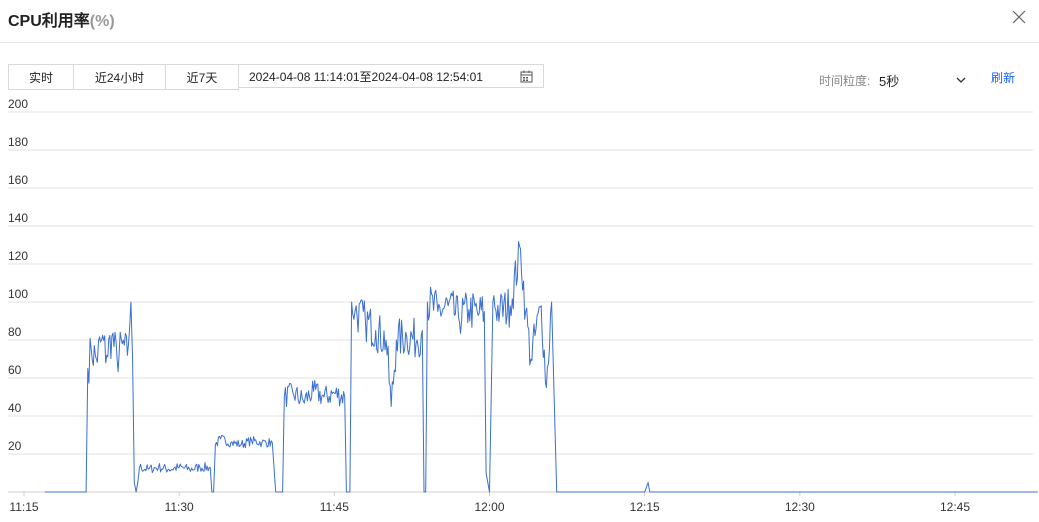 This screenshot has width=1039, height=522. I want to click on granularity-select: 5秒, so click(889, 81).